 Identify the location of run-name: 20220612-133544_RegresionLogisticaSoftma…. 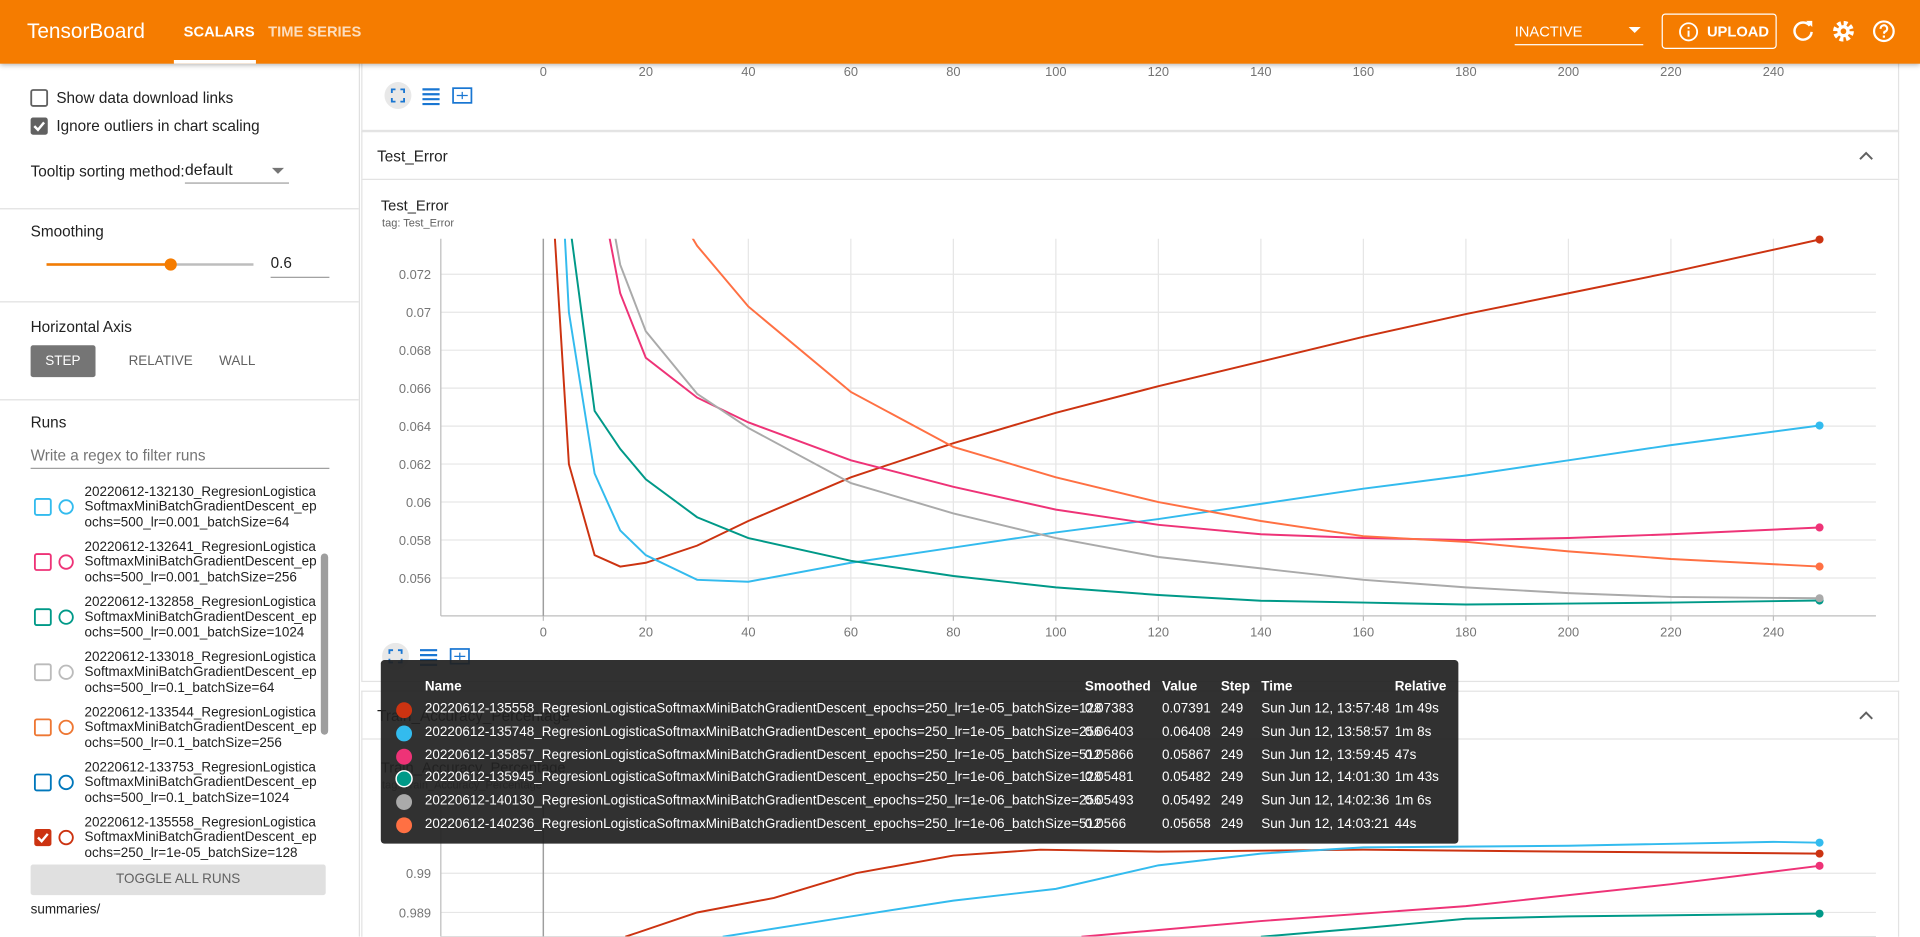
(200, 728).